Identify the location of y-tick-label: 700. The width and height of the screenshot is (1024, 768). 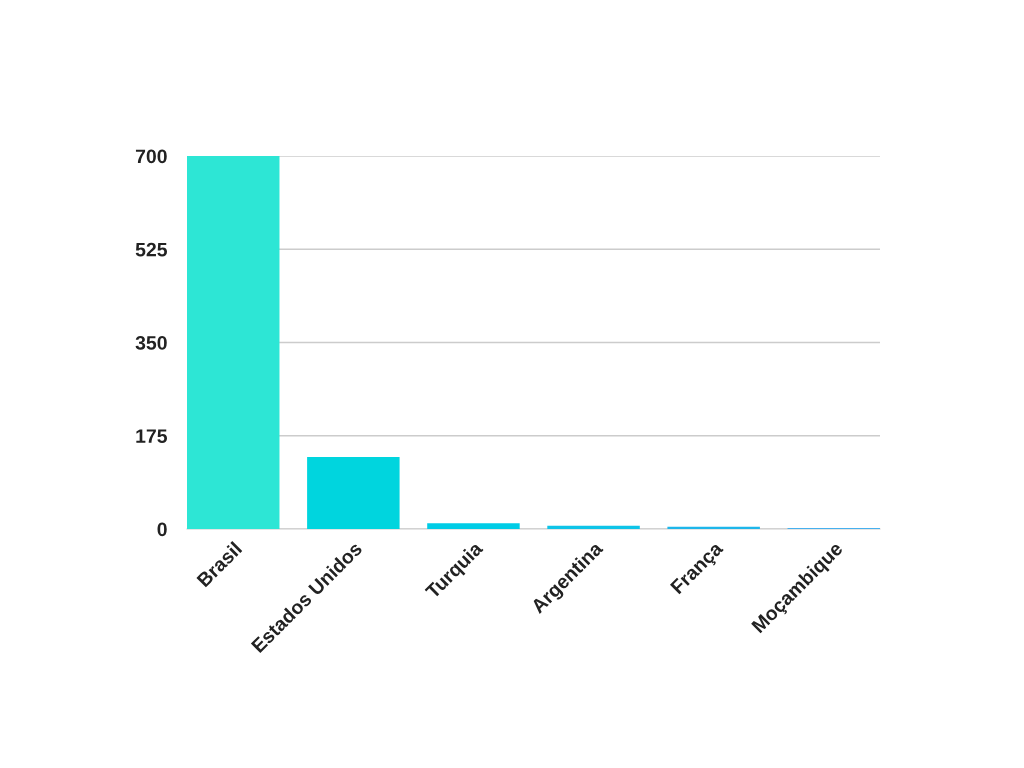
(151, 156).